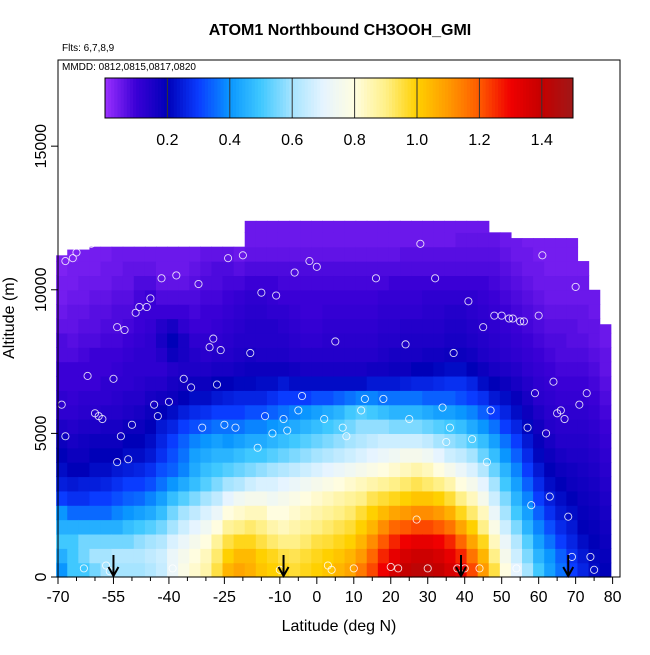  I want to click on colorbar-tick-label: 1.2, so click(479, 140).